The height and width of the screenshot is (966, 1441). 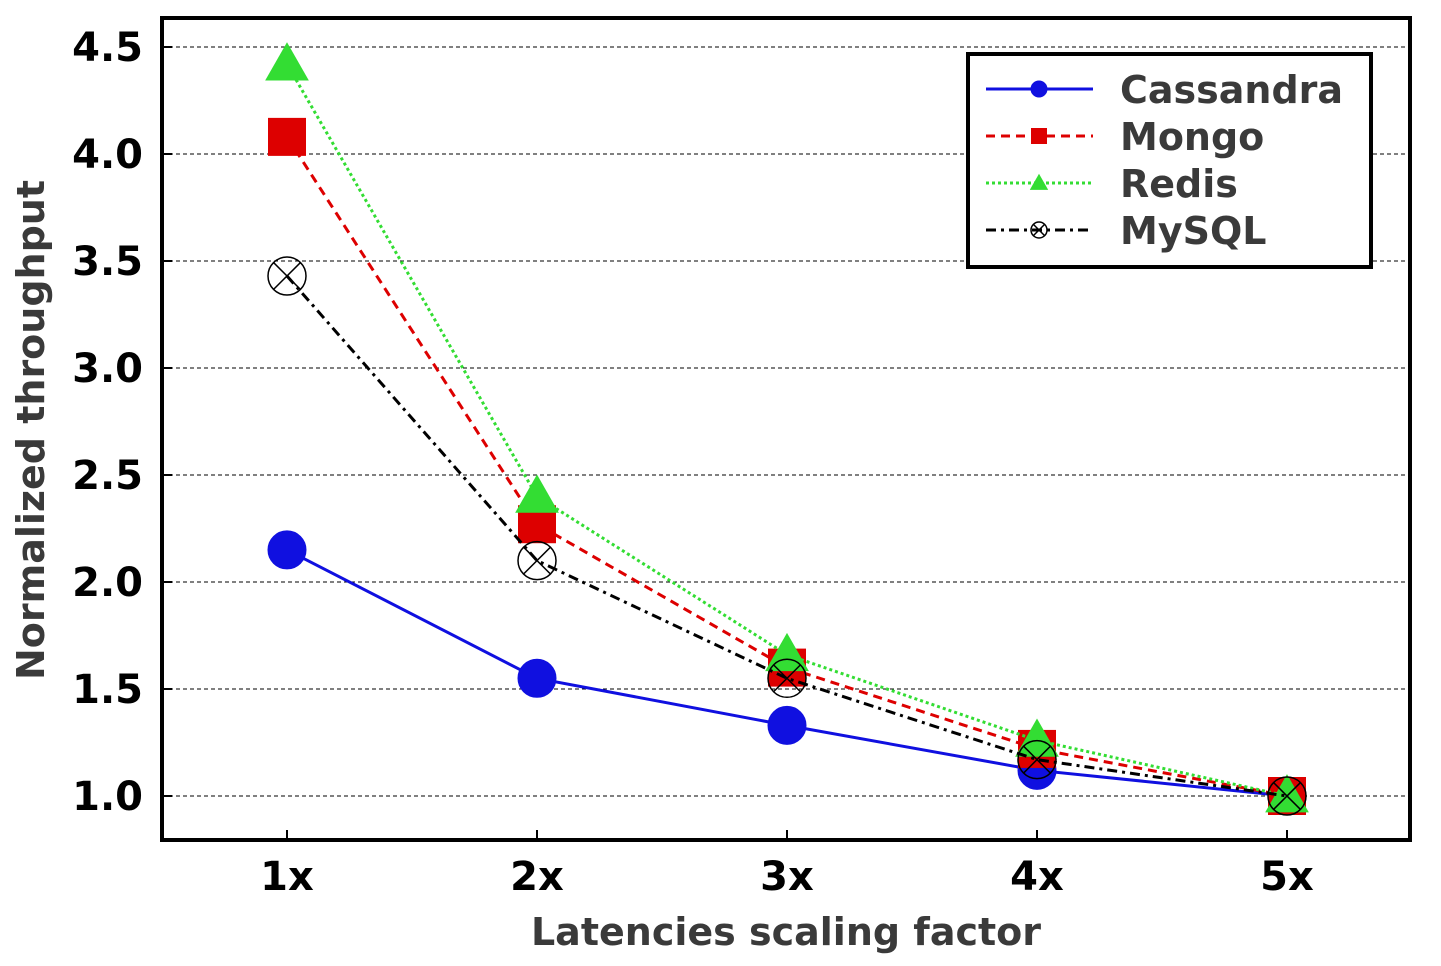 What do you see at coordinates (122, 422) in the screenshot?
I see `y-axis-ticks: 1.0 1.5 2.0 2.5 3.0 3.5 4.0 4.5` at bounding box center [122, 422].